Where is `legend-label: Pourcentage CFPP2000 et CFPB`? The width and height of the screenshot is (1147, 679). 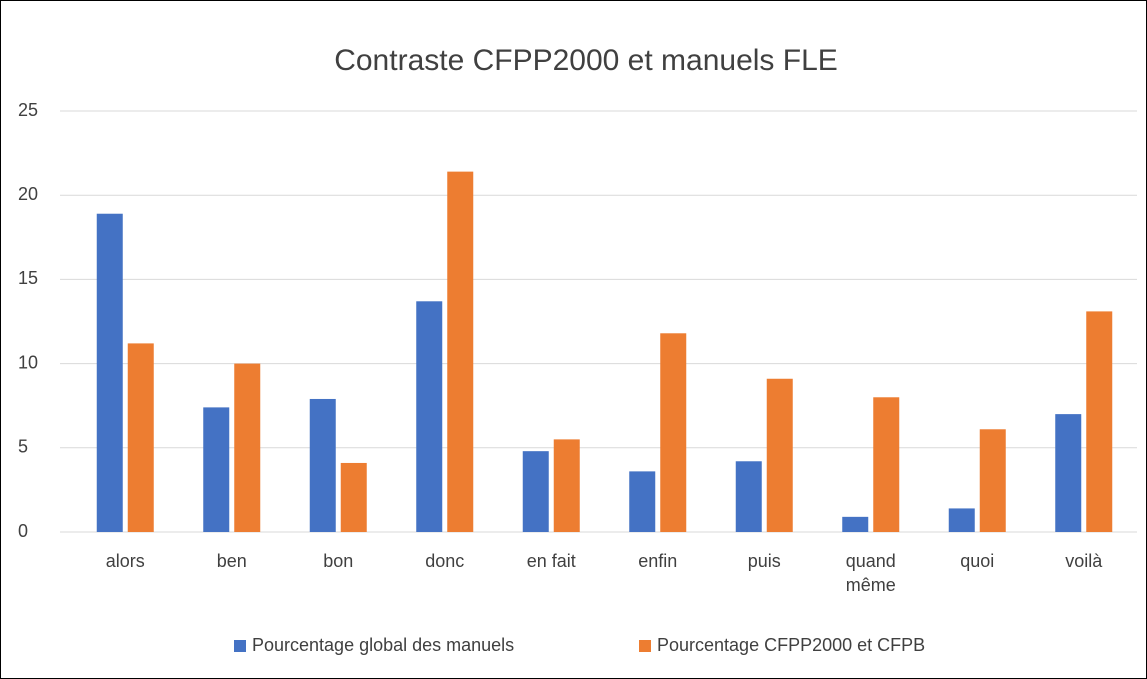
legend-label: Pourcentage CFPP2000 et CFPB is located at coordinates (791, 645).